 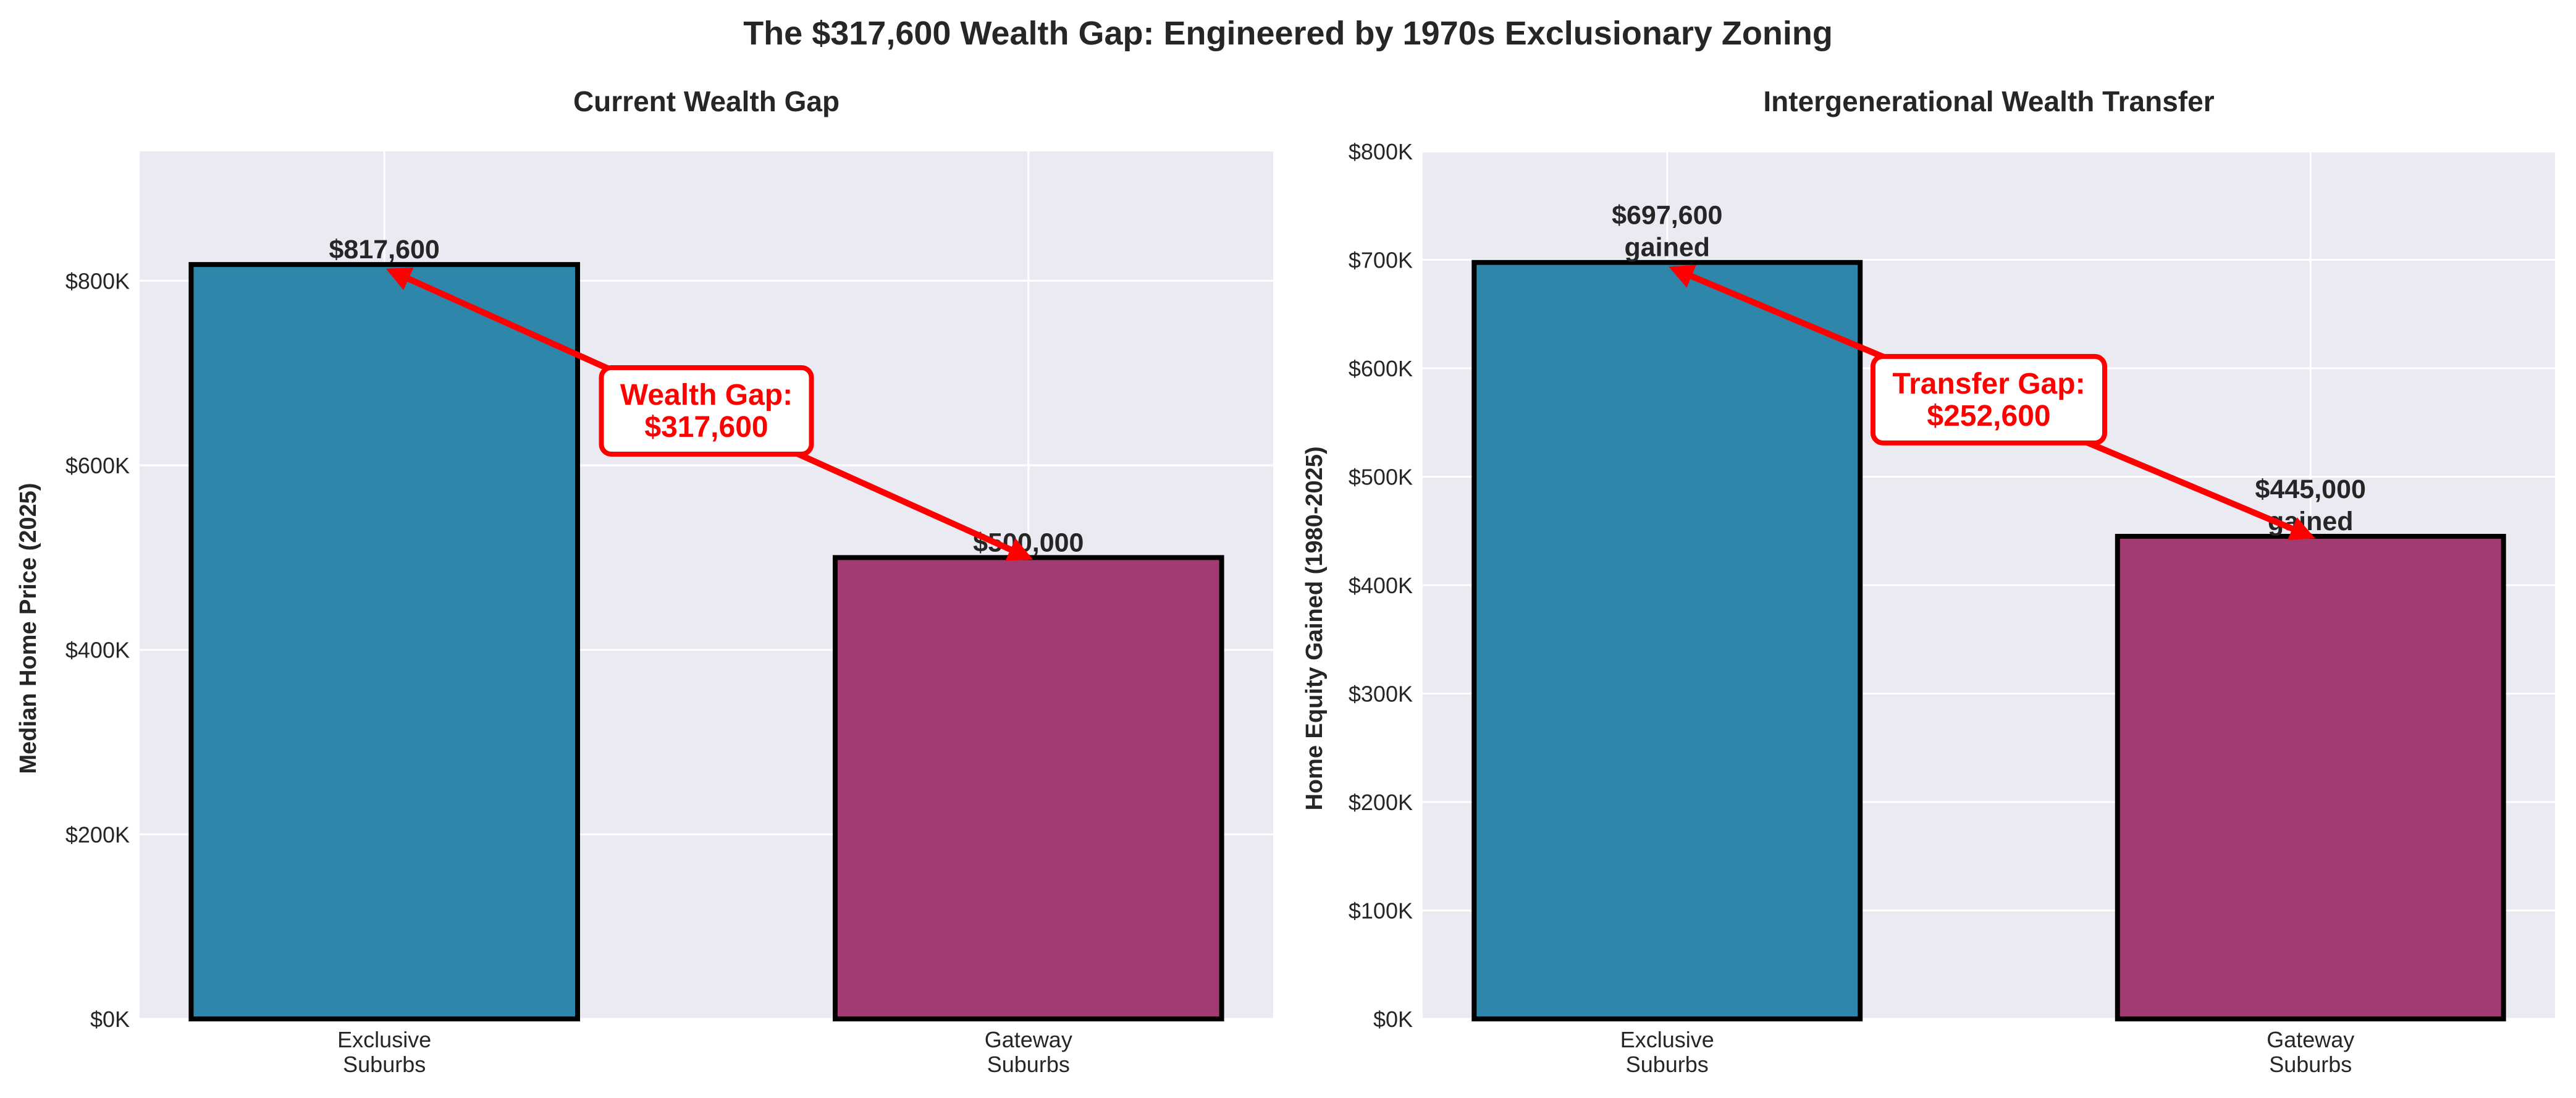 I want to click on data-label: gained, so click(x=1667, y=248).